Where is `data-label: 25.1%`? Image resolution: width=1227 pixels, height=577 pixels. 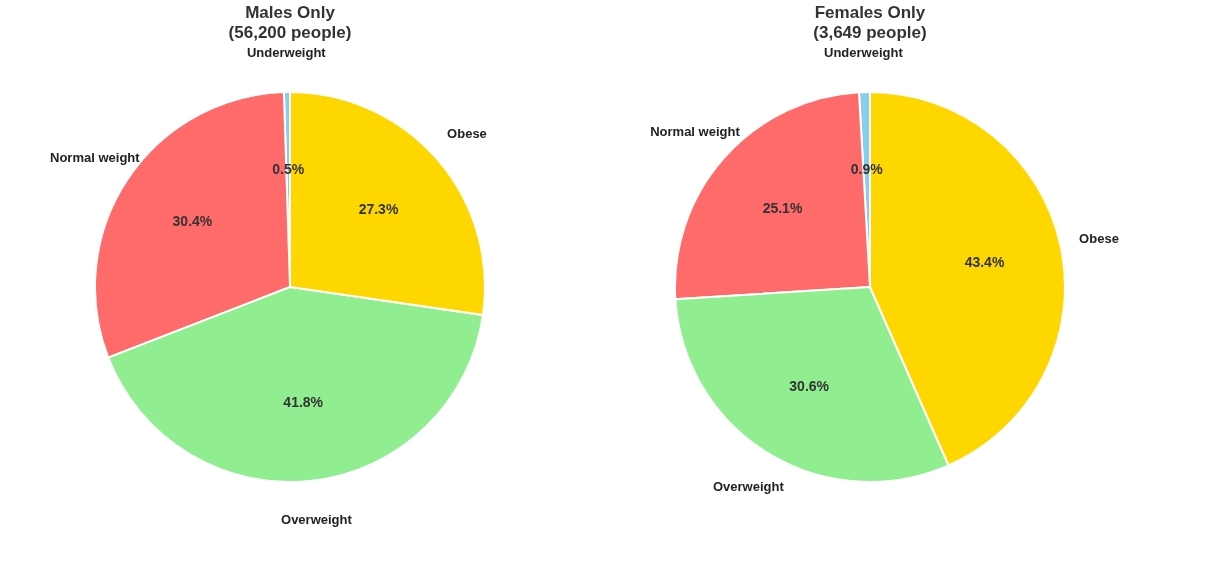 data-label: 25.1% is located at coordinates (782, 208).